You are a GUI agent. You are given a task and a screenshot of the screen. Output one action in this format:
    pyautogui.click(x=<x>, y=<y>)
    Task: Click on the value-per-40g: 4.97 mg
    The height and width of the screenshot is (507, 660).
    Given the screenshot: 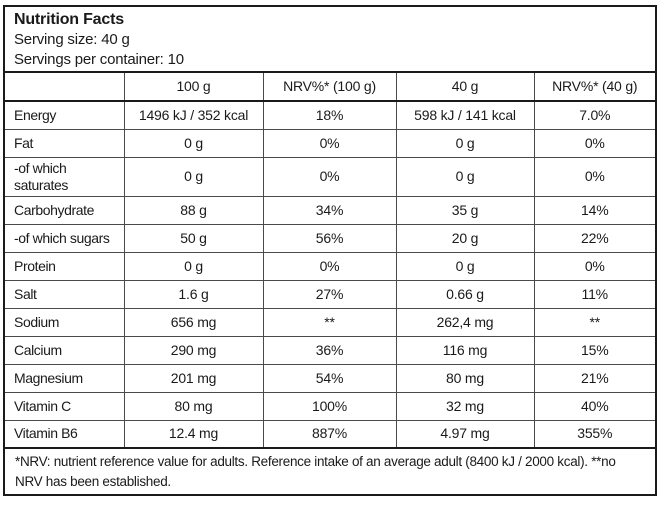 What is the action you would take?
    pyautogui.click(x=465, y=434)
    